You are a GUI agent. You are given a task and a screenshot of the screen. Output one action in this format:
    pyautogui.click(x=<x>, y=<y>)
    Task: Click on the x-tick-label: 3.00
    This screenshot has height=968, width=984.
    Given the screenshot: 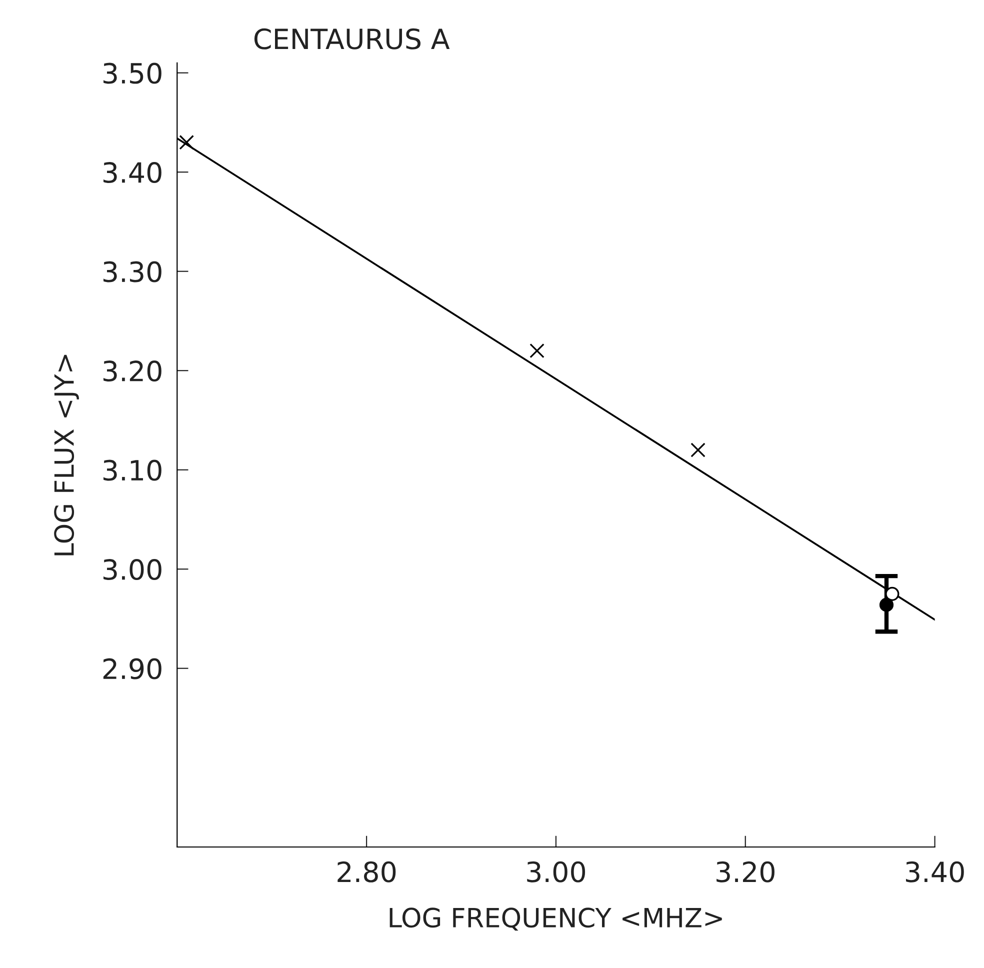 What is the action you would take?
    pyautogui.click(x=556, y=871)
    